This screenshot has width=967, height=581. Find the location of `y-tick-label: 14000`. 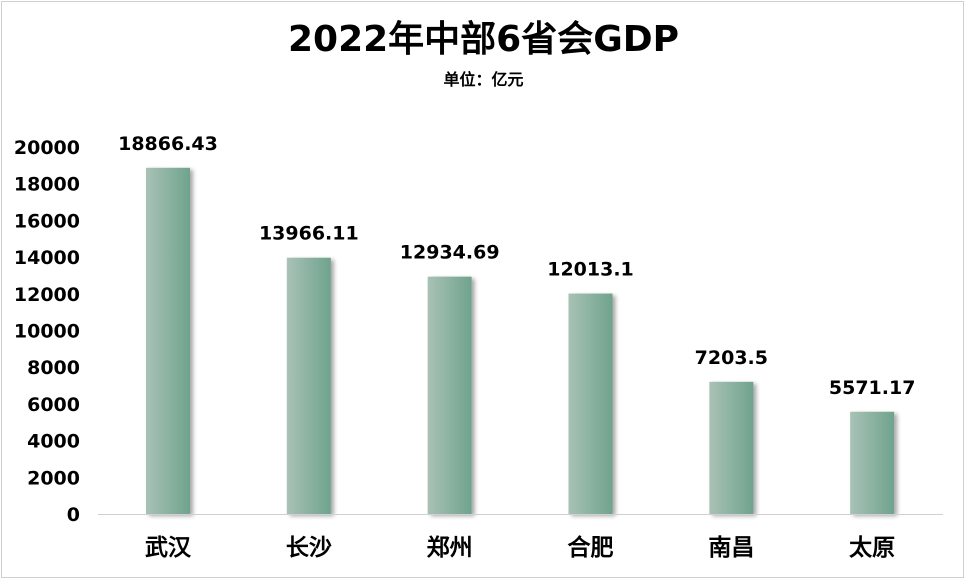

y-tick-label: 14000 is located at coordinates (47, 258).